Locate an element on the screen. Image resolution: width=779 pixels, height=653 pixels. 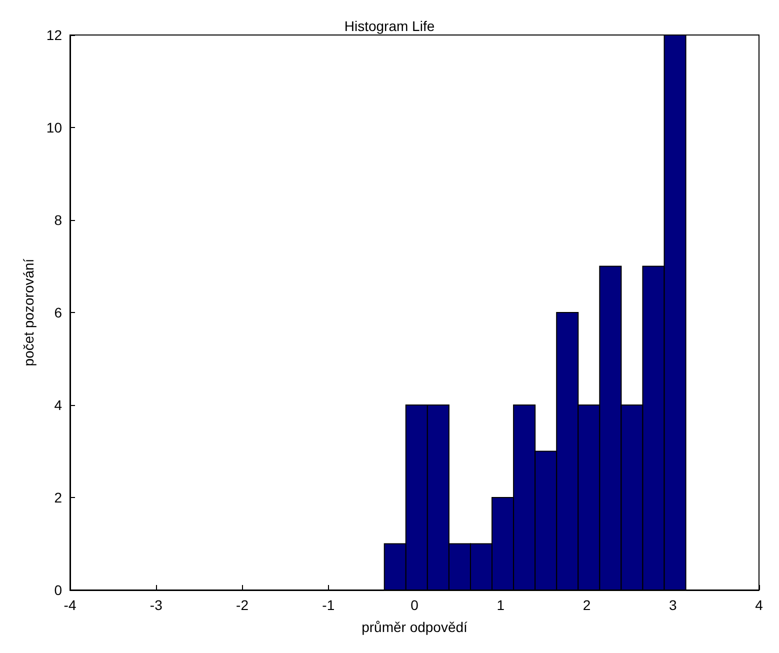
y-axis-title: počet pozorování is located at coordinates (28, 312).